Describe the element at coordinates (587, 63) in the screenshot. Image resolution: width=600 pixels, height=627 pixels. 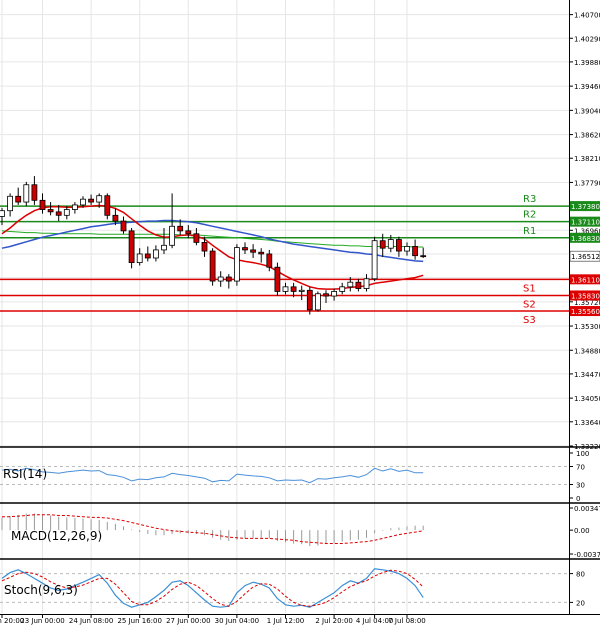
I see `y-tick-label: 1.39880` at that location.